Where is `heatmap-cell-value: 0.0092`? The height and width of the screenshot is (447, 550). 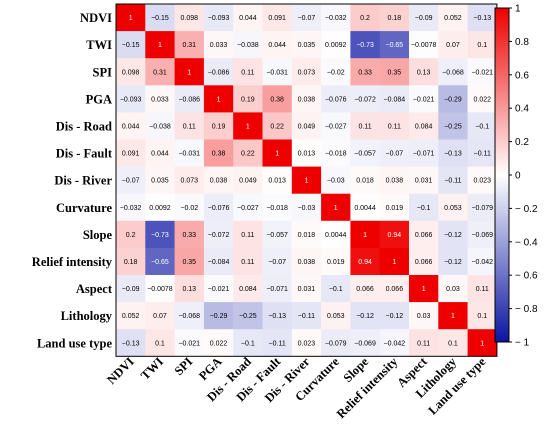
heatmap-cell-value: 0.0092 is located at coordinates (160, 208).